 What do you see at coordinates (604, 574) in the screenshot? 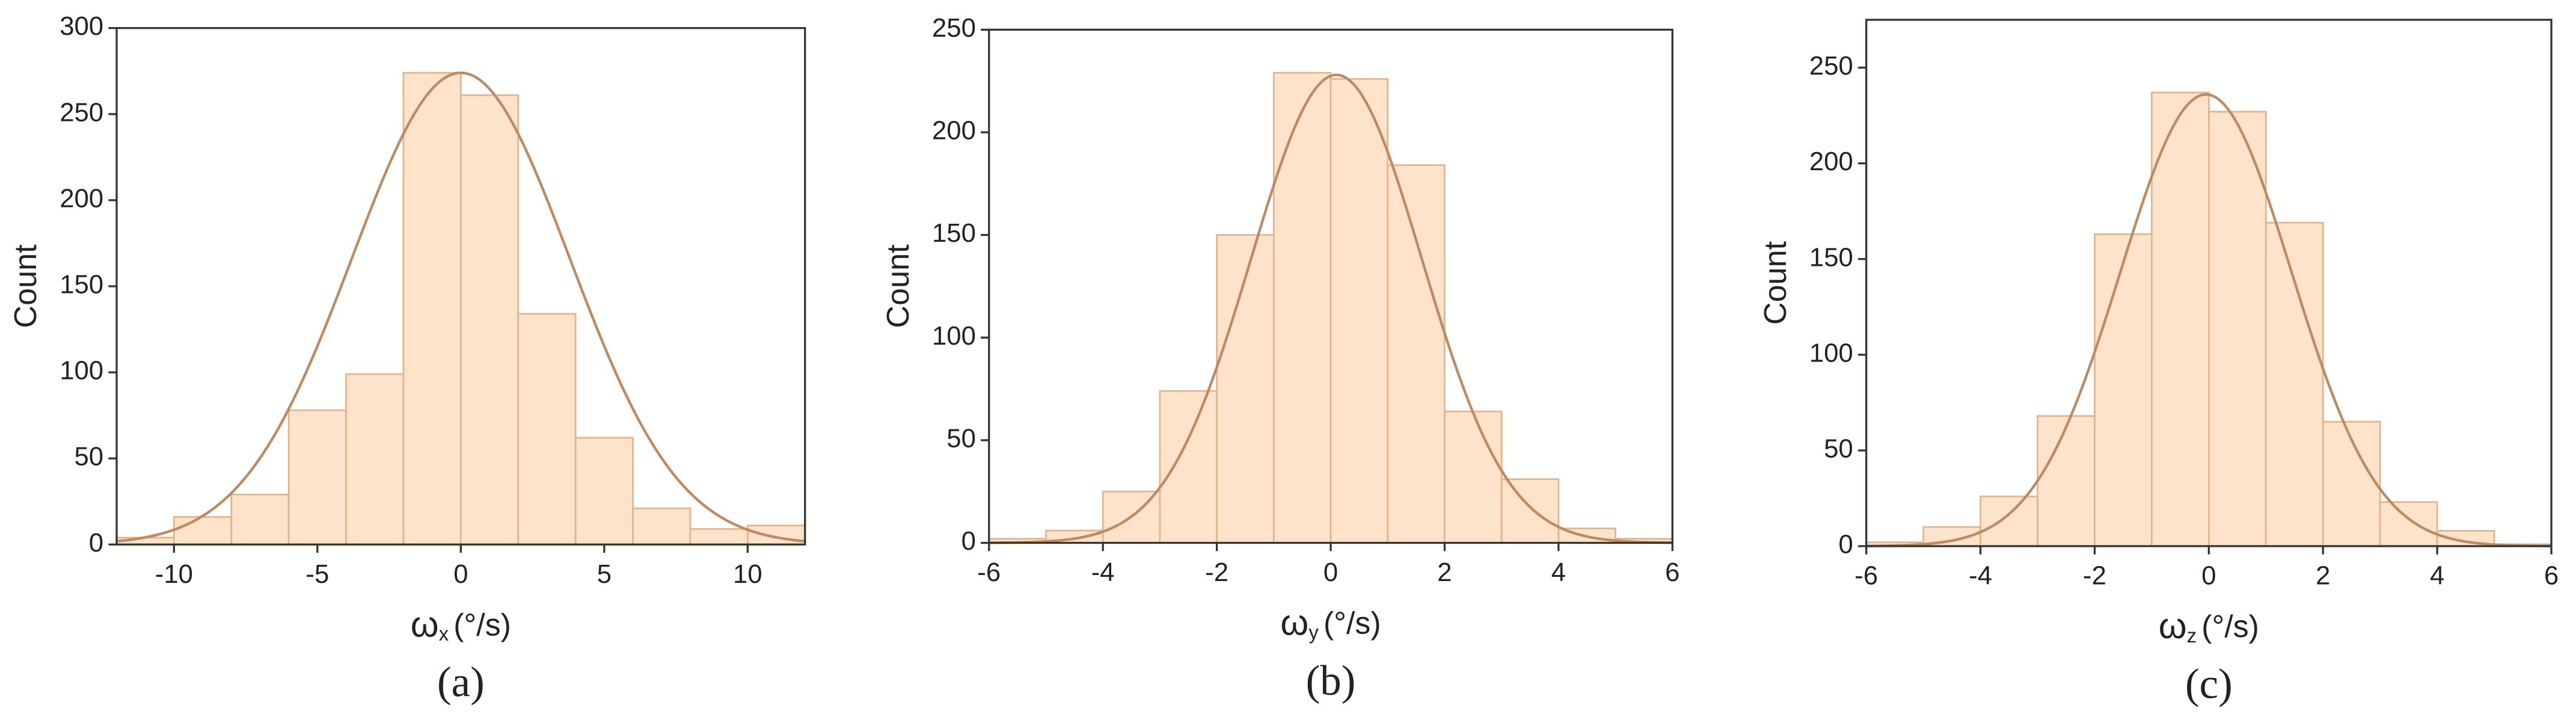
I see `x-tick-label: 5` at bounding box center [604, 574].